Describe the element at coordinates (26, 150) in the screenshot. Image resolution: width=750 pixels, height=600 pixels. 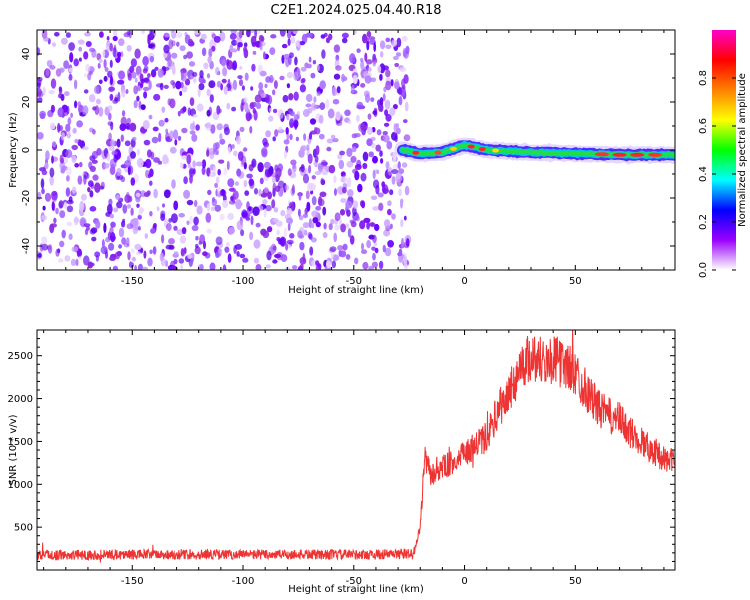
I see `y-tick-label: 0` at that location.